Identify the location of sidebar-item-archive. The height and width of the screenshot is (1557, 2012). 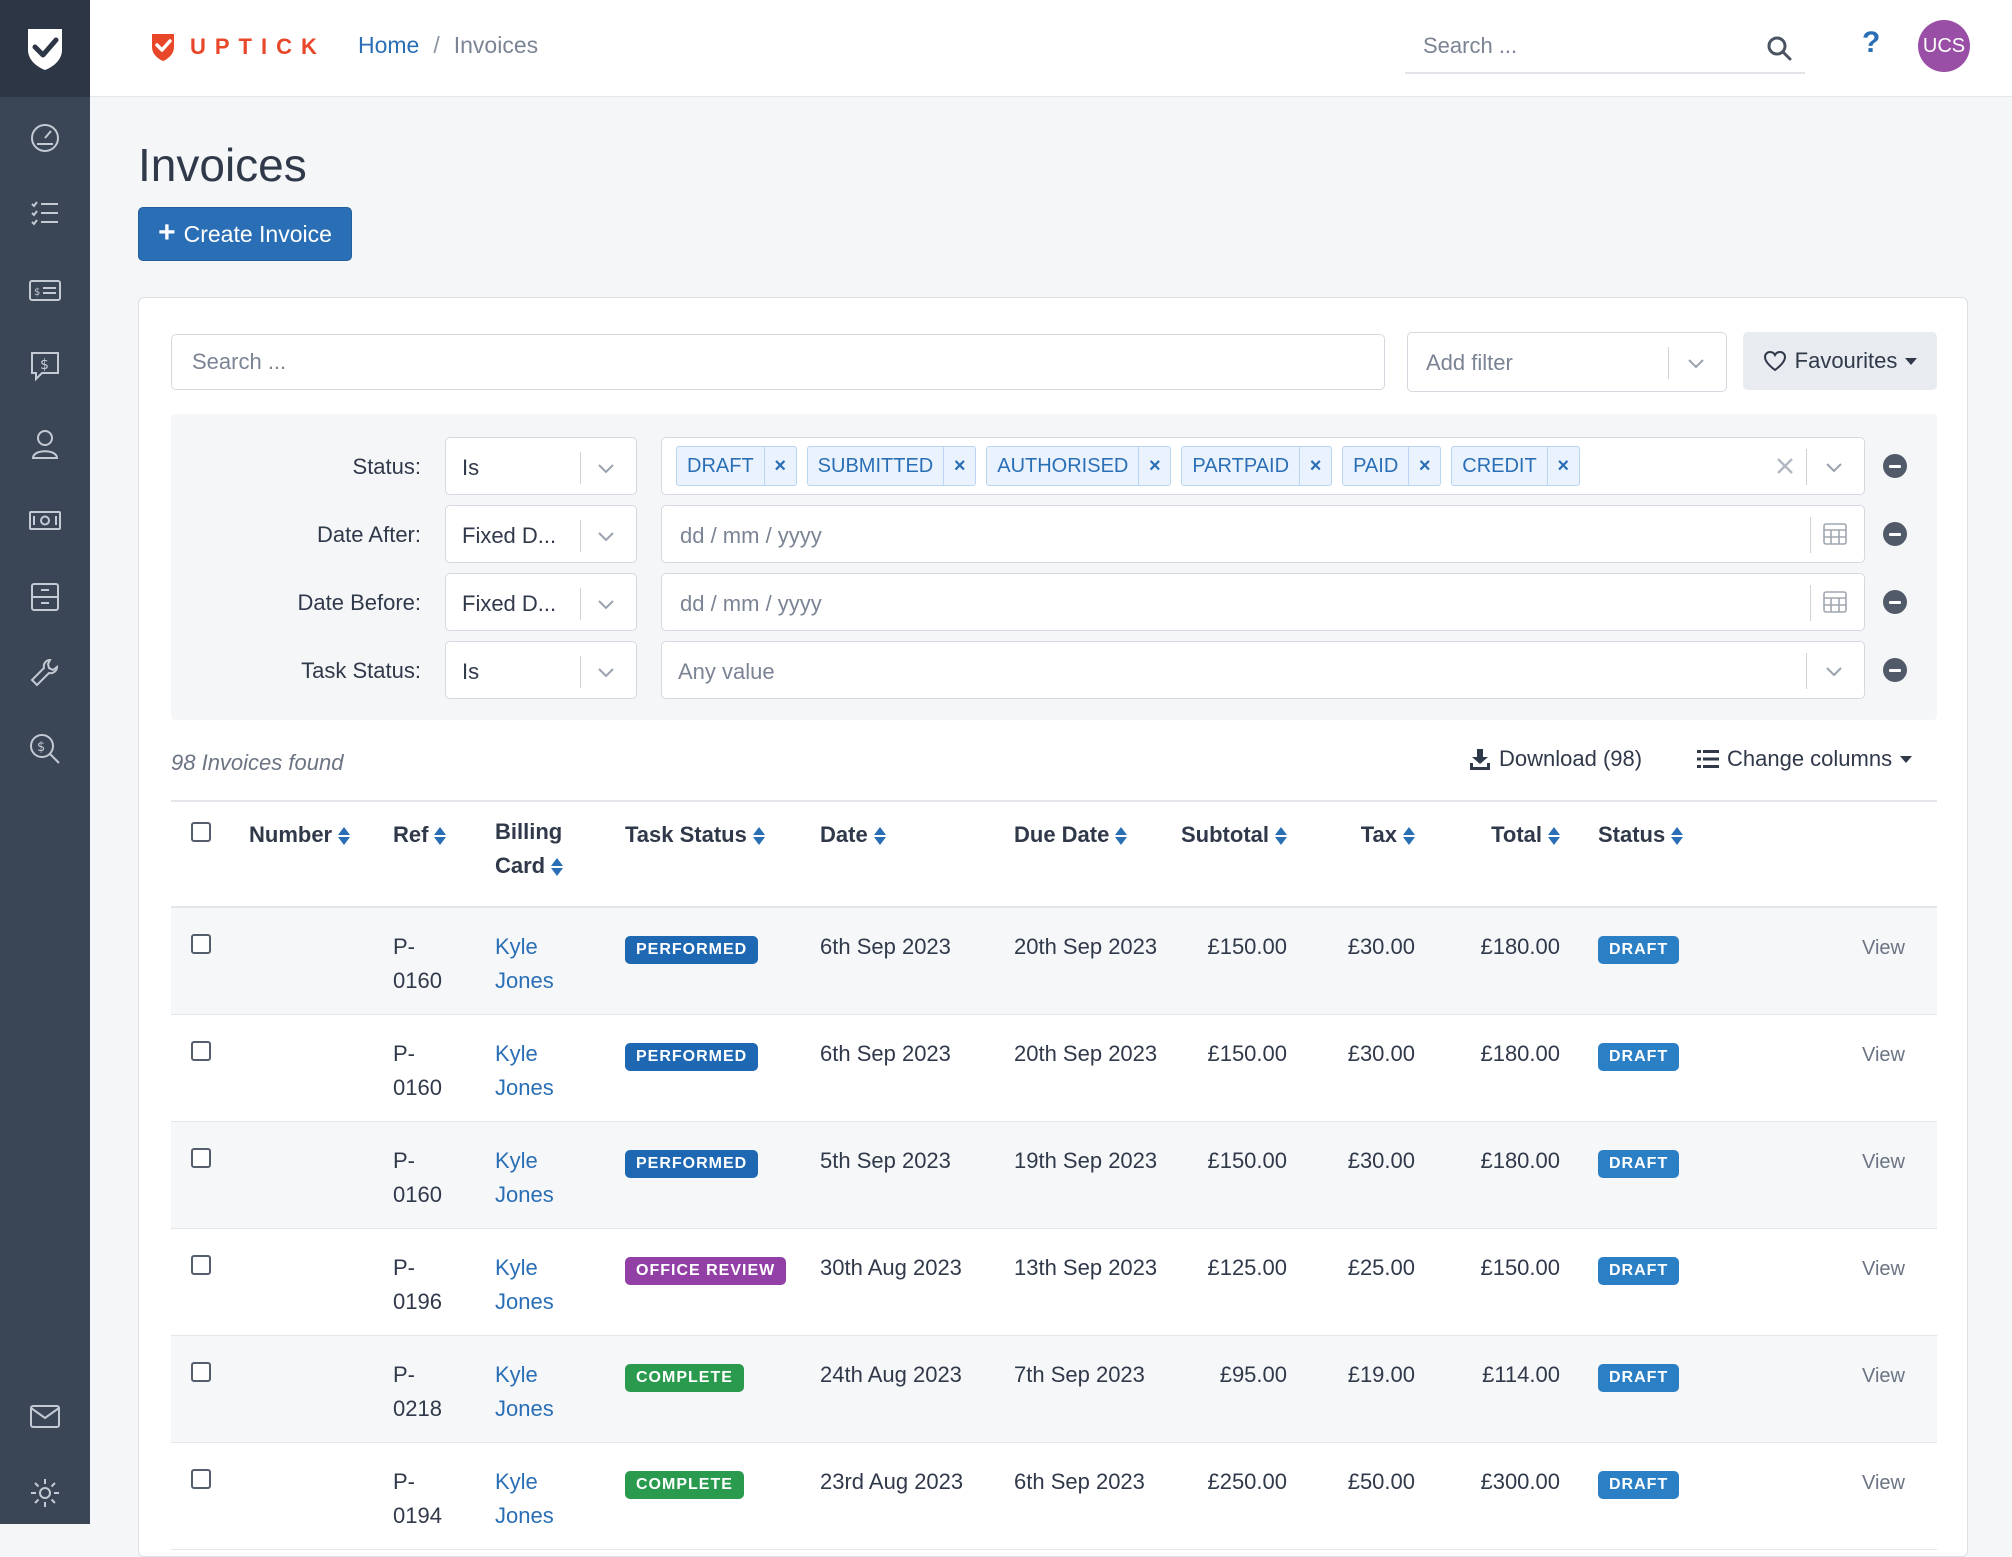
(45, 597).